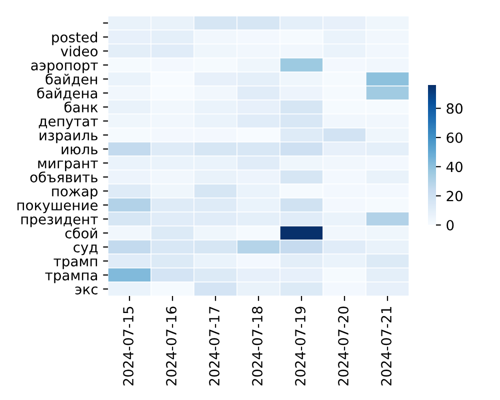  I want to click on y-tick-label: сбой, so click(81, 232).